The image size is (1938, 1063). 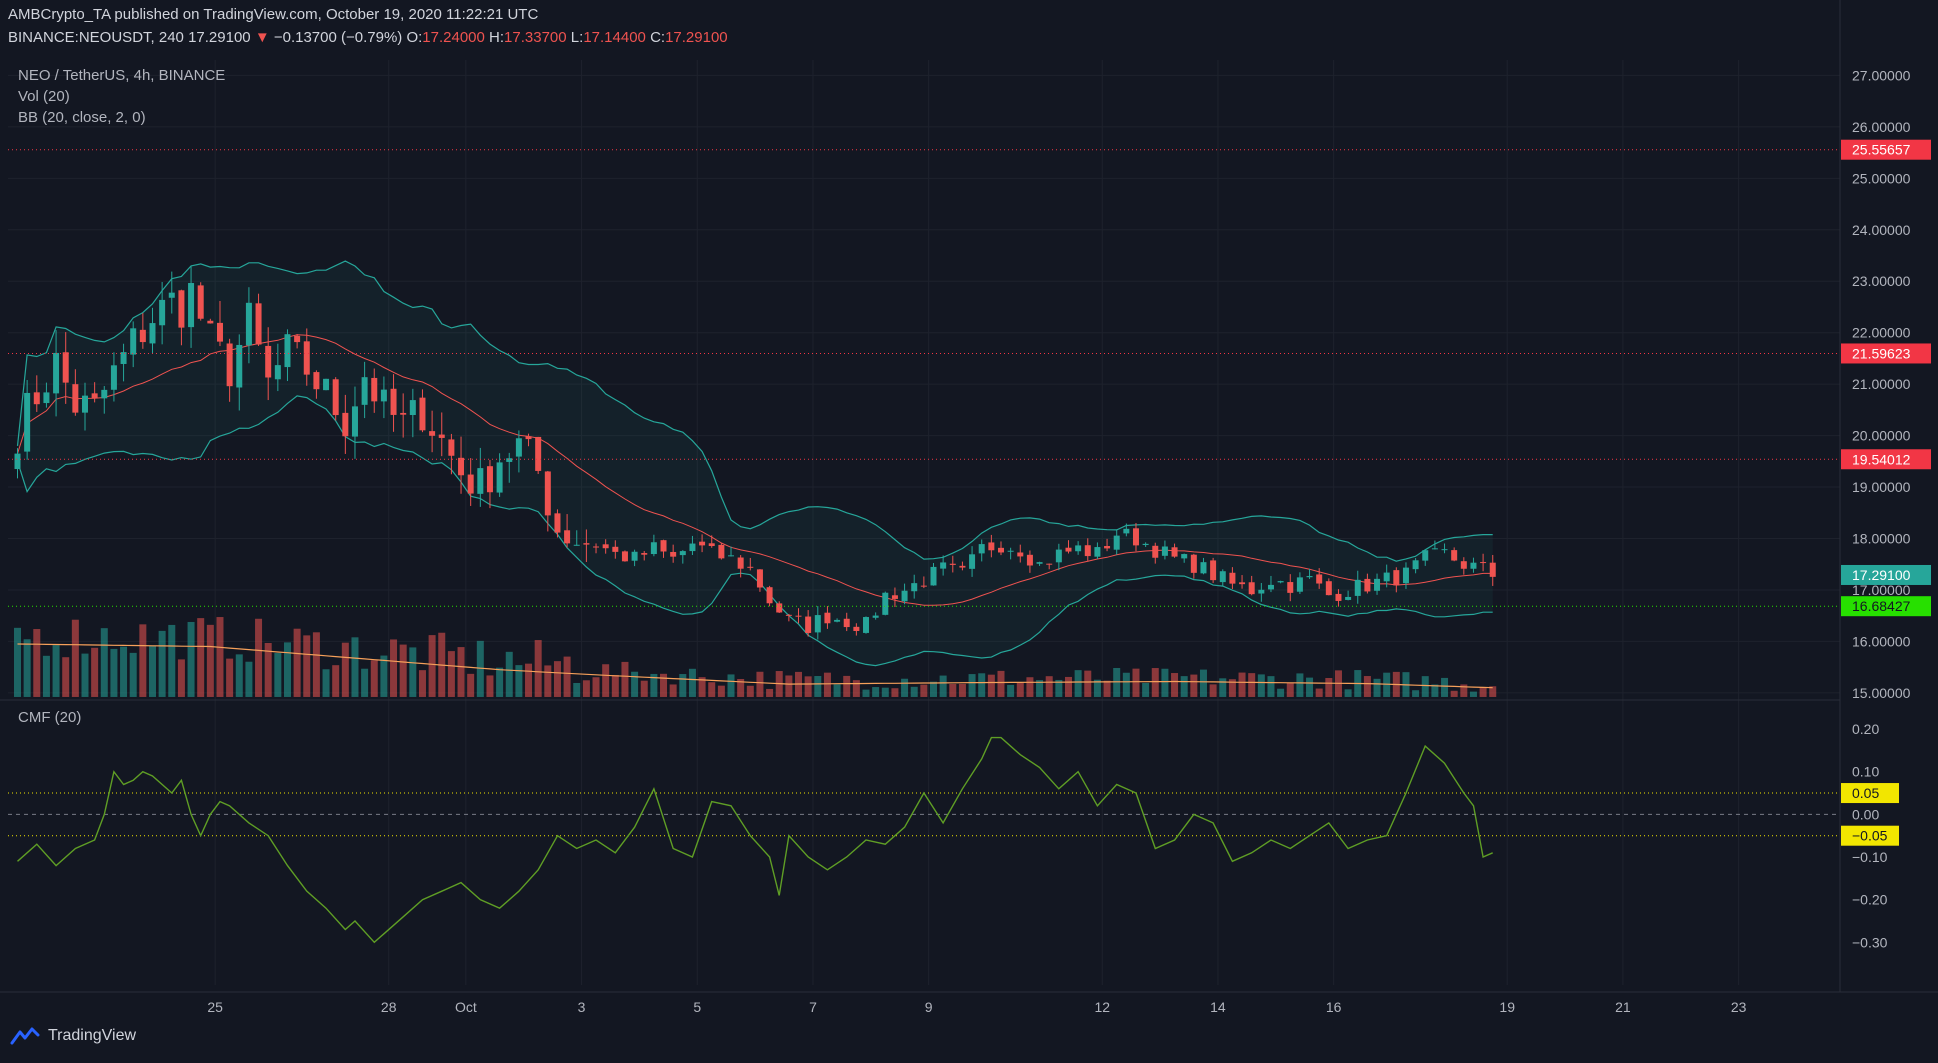 I want to click on legend-bollinger: BB (20, close, 2, 0), so click(x=82, y=117).